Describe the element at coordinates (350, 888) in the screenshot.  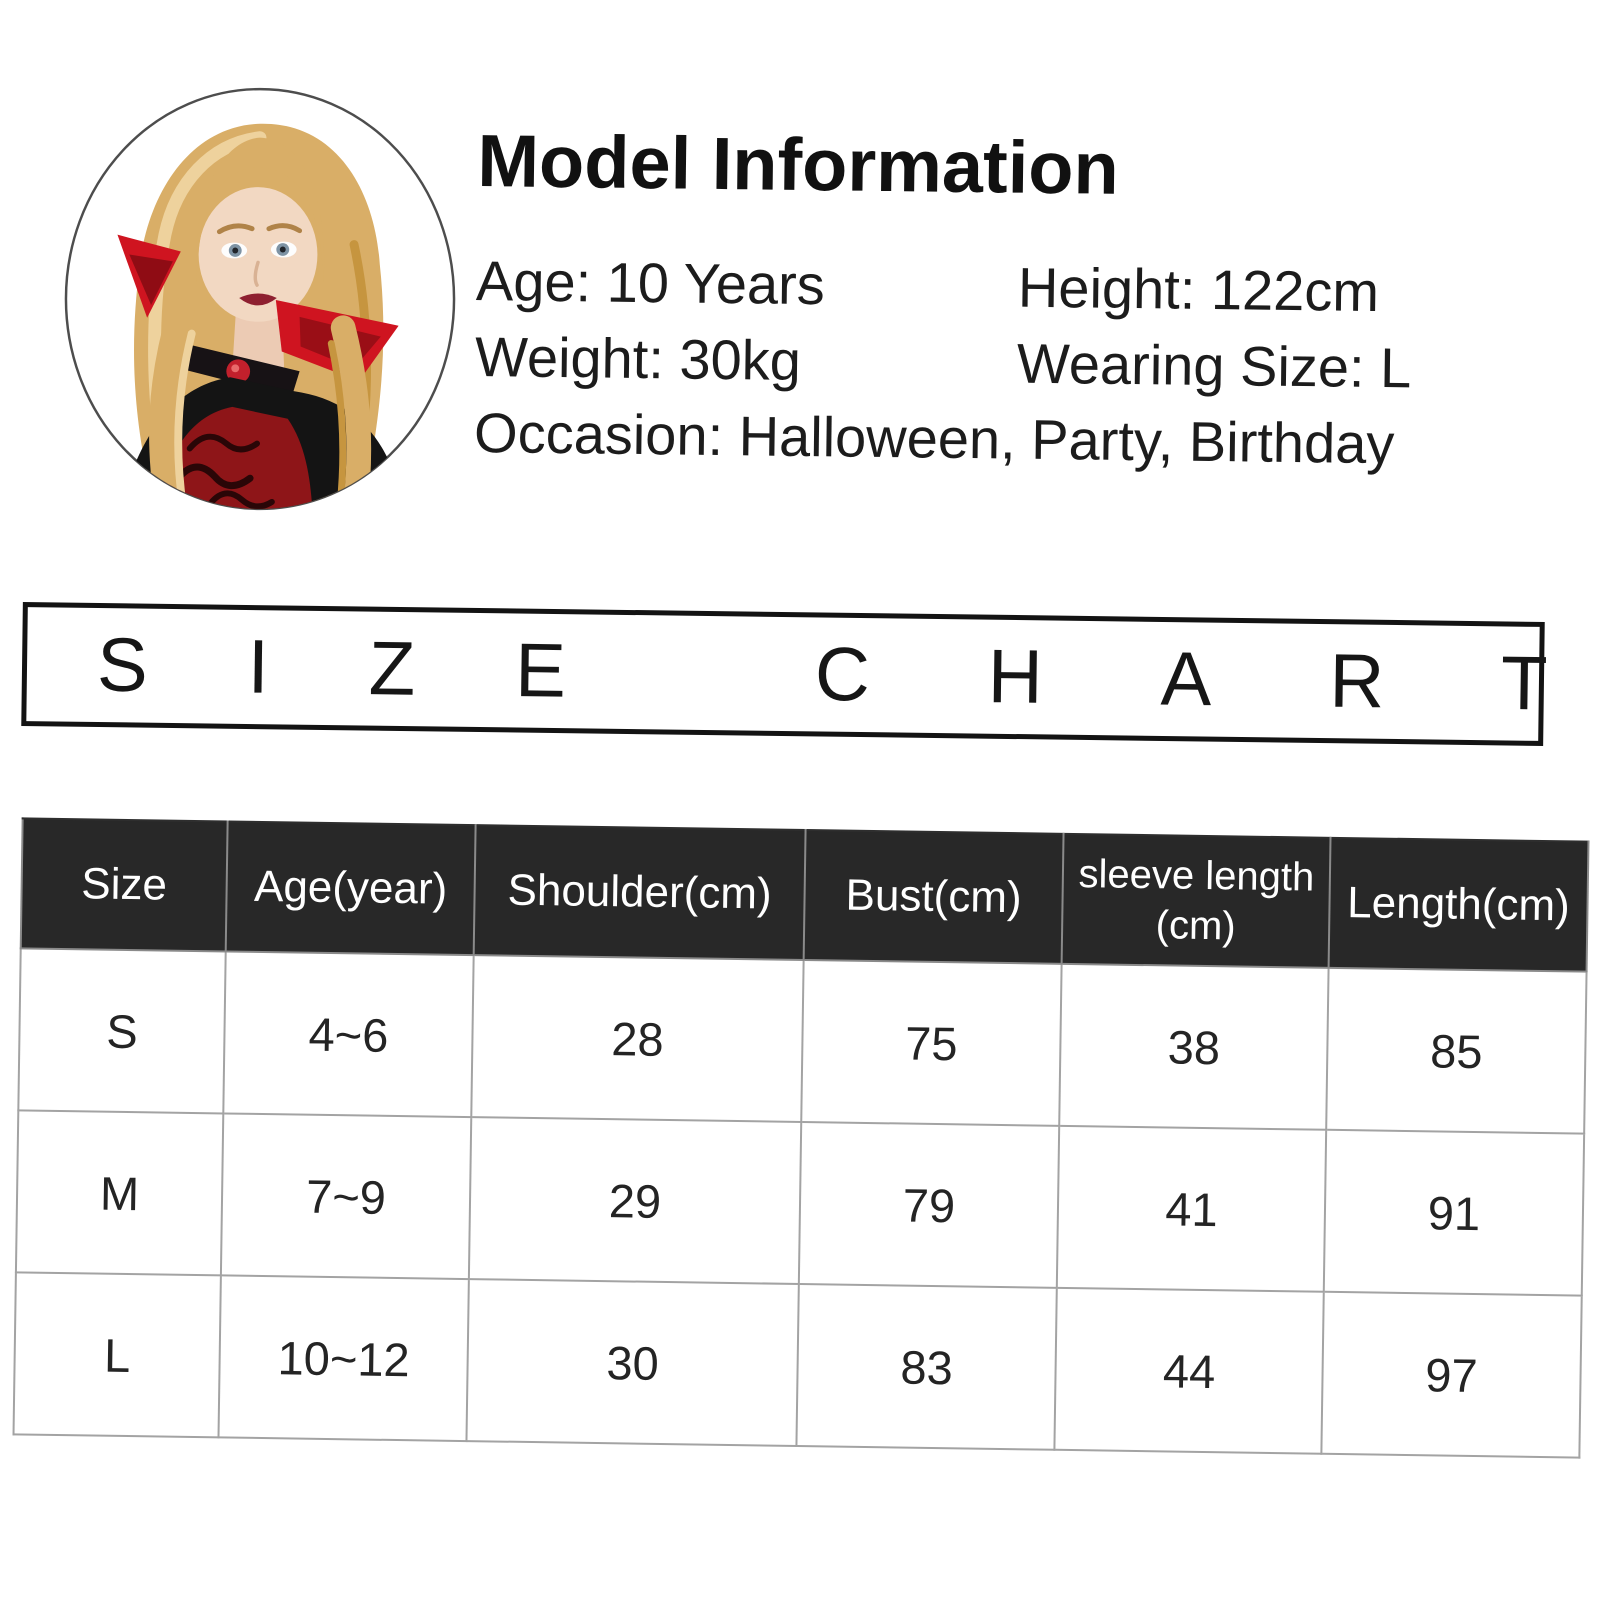
I see `col-header-age: Age(year)` at that location.